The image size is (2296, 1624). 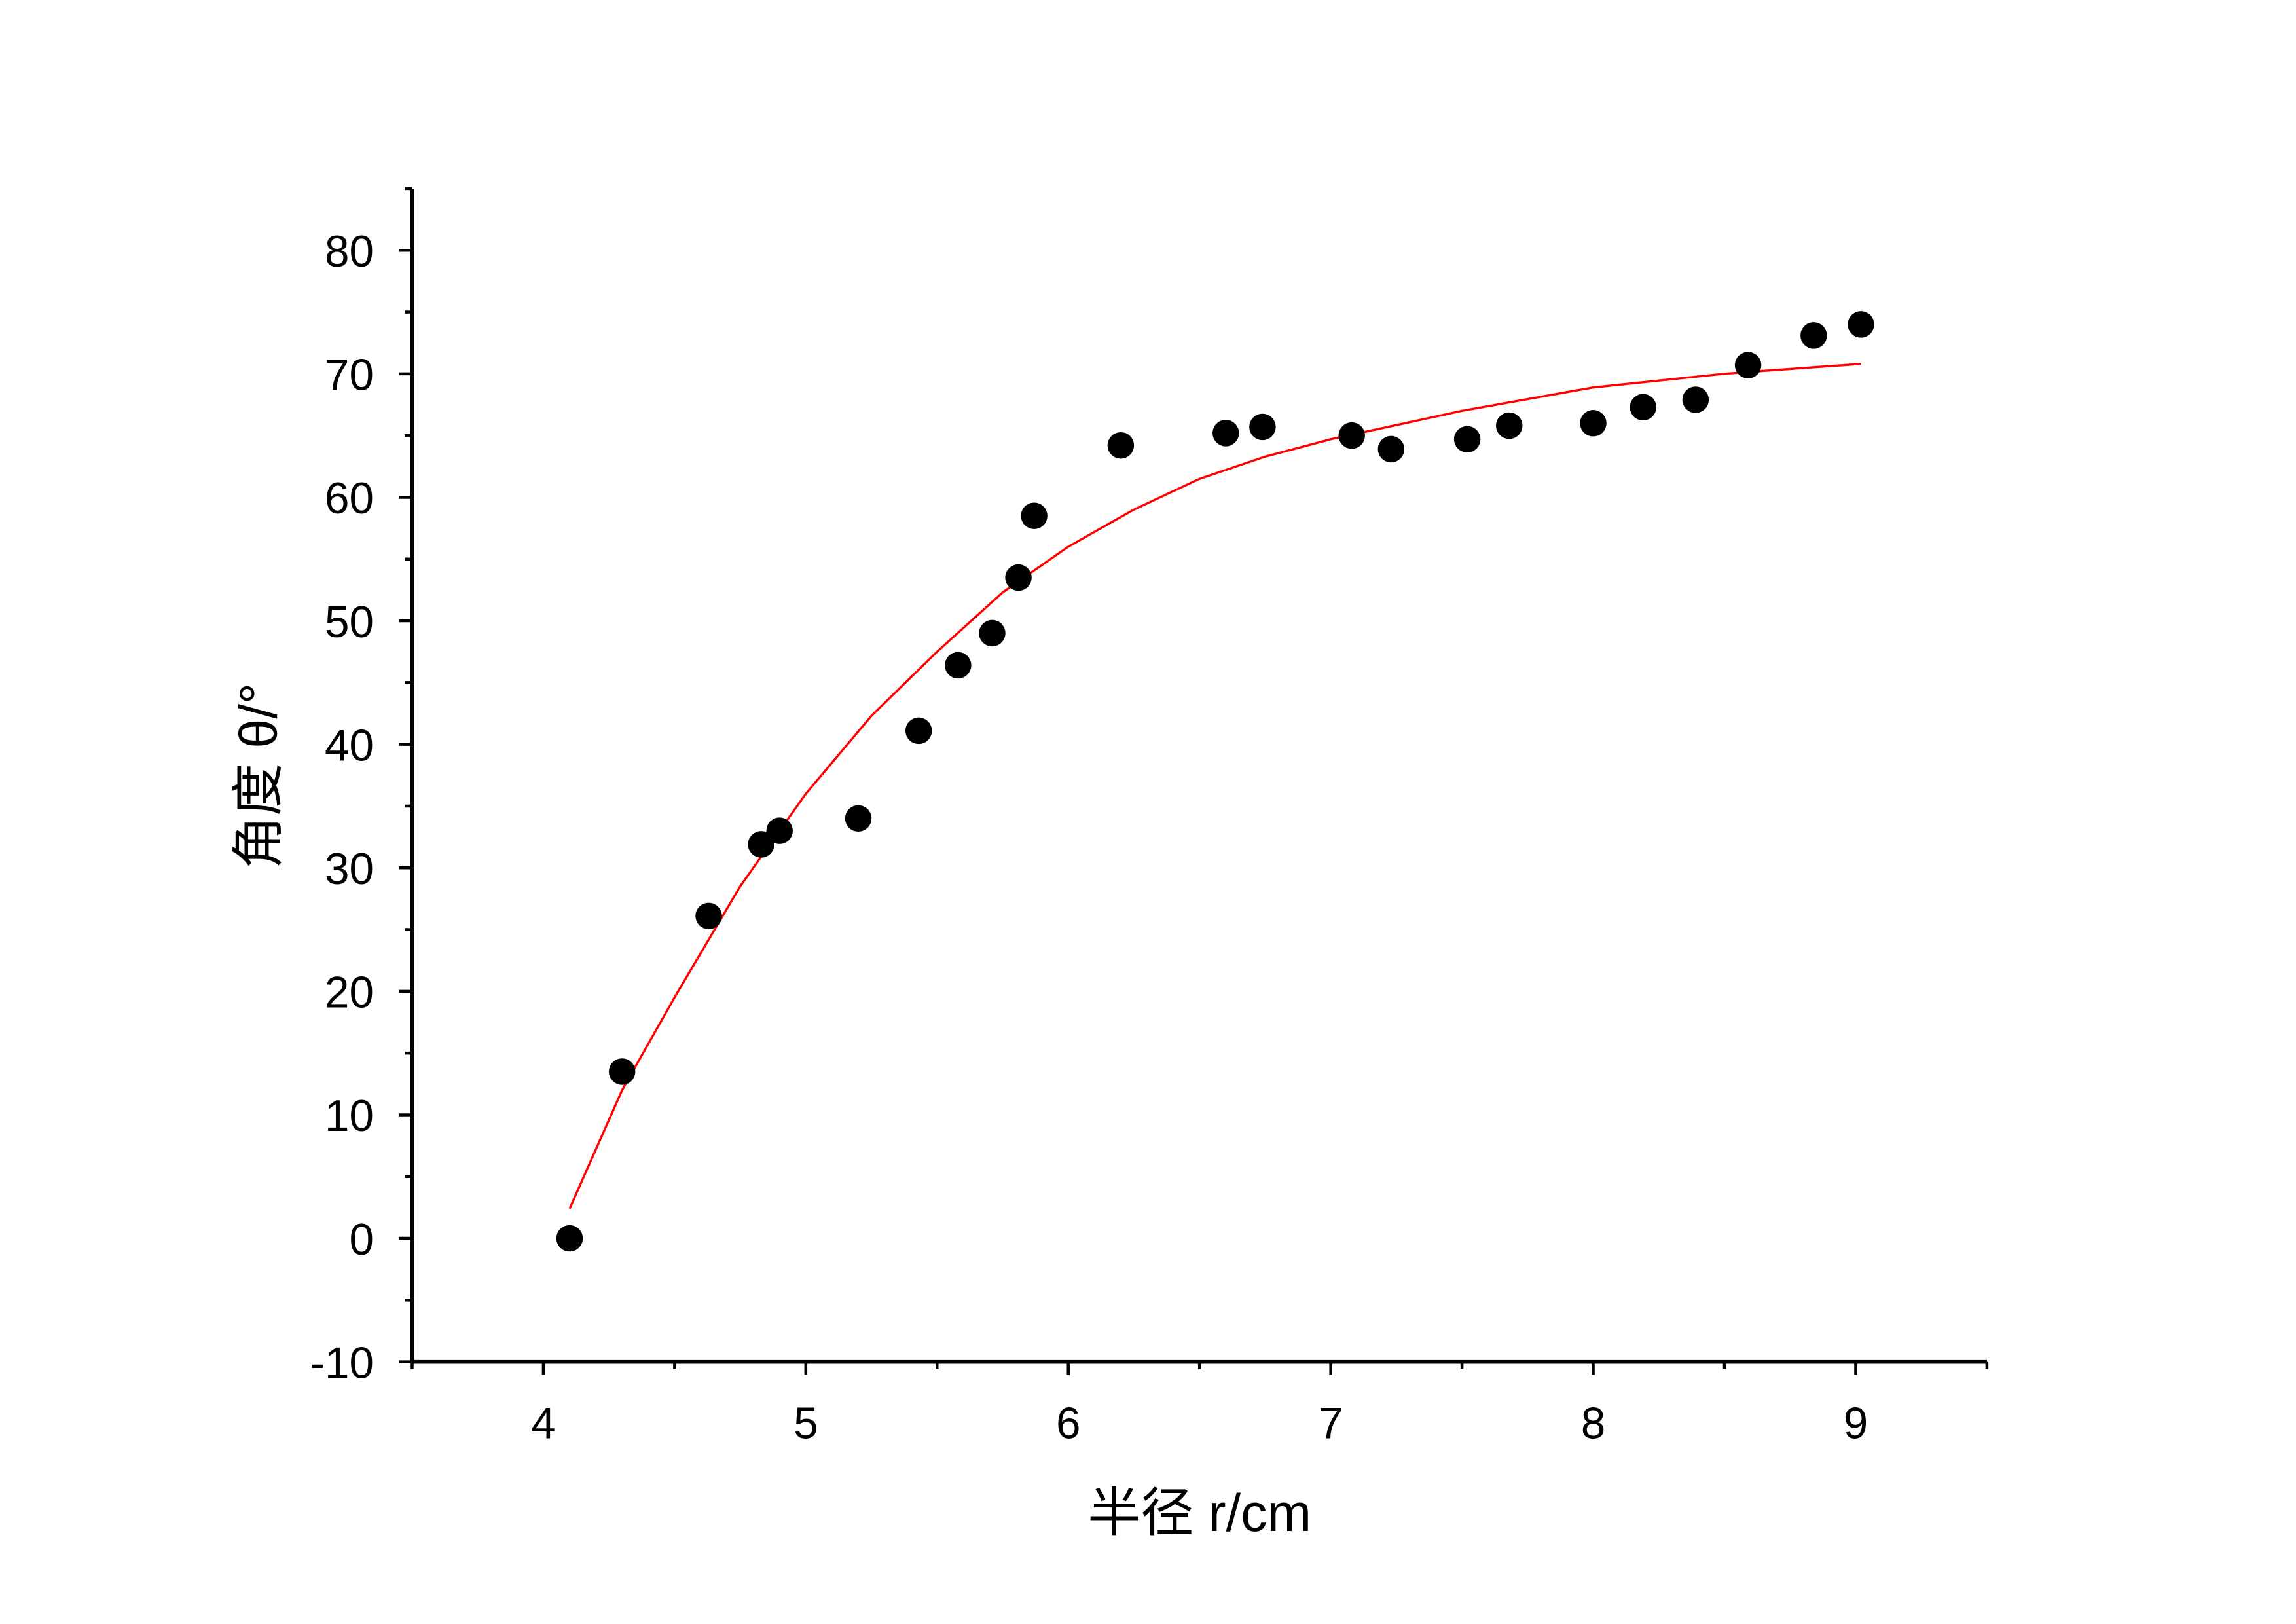 What do you see at coordinates (805, 1424) in the screenshot?
I see `x-tick-label: 5` at bounding box center [805, 1424].